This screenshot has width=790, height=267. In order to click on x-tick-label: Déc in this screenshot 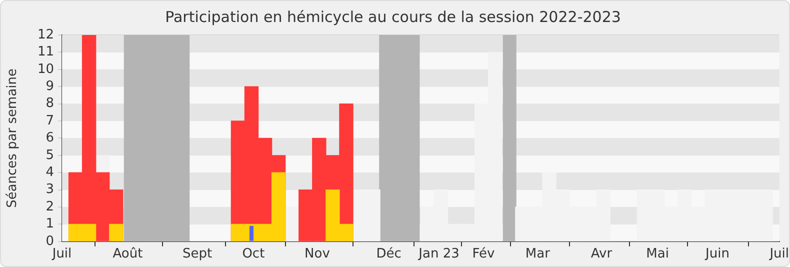, I will do `click(389, 254)`.